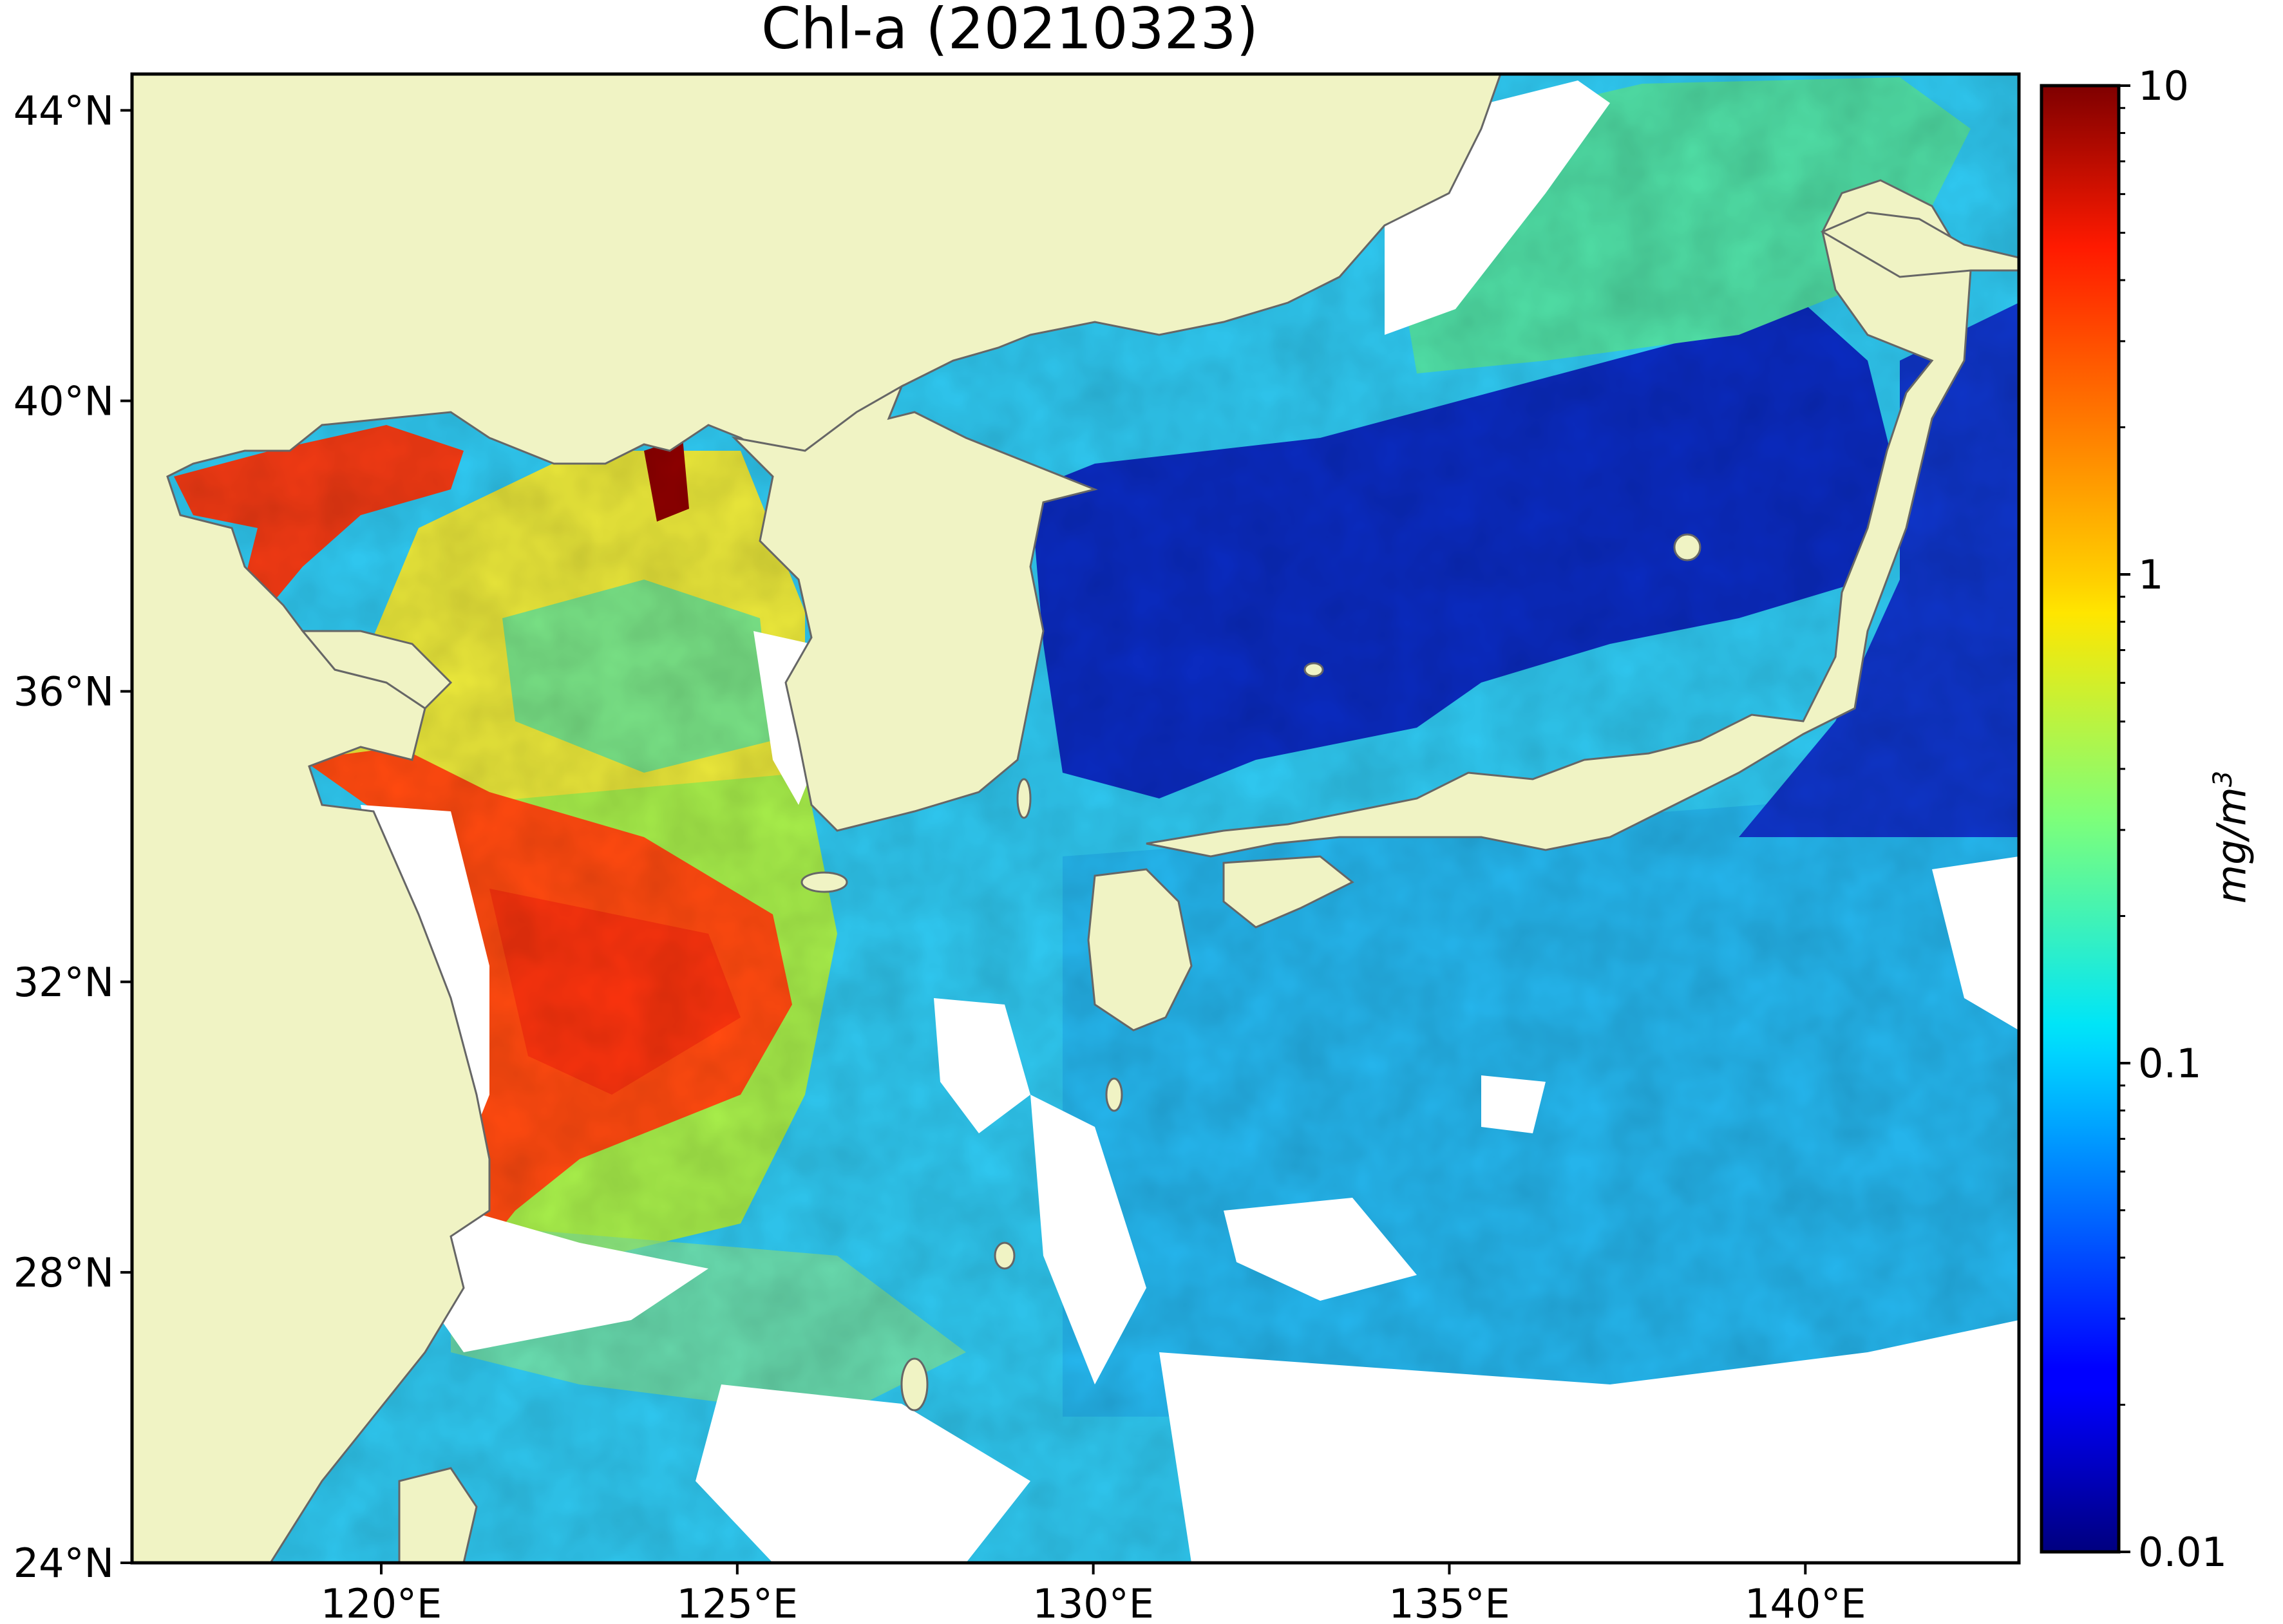 This screenshot has width=2283, height=1624. What do you see at coordinates (376, 670) in the screenshot?
I see `shandong-peninsula` at bounding box center [376, 670].